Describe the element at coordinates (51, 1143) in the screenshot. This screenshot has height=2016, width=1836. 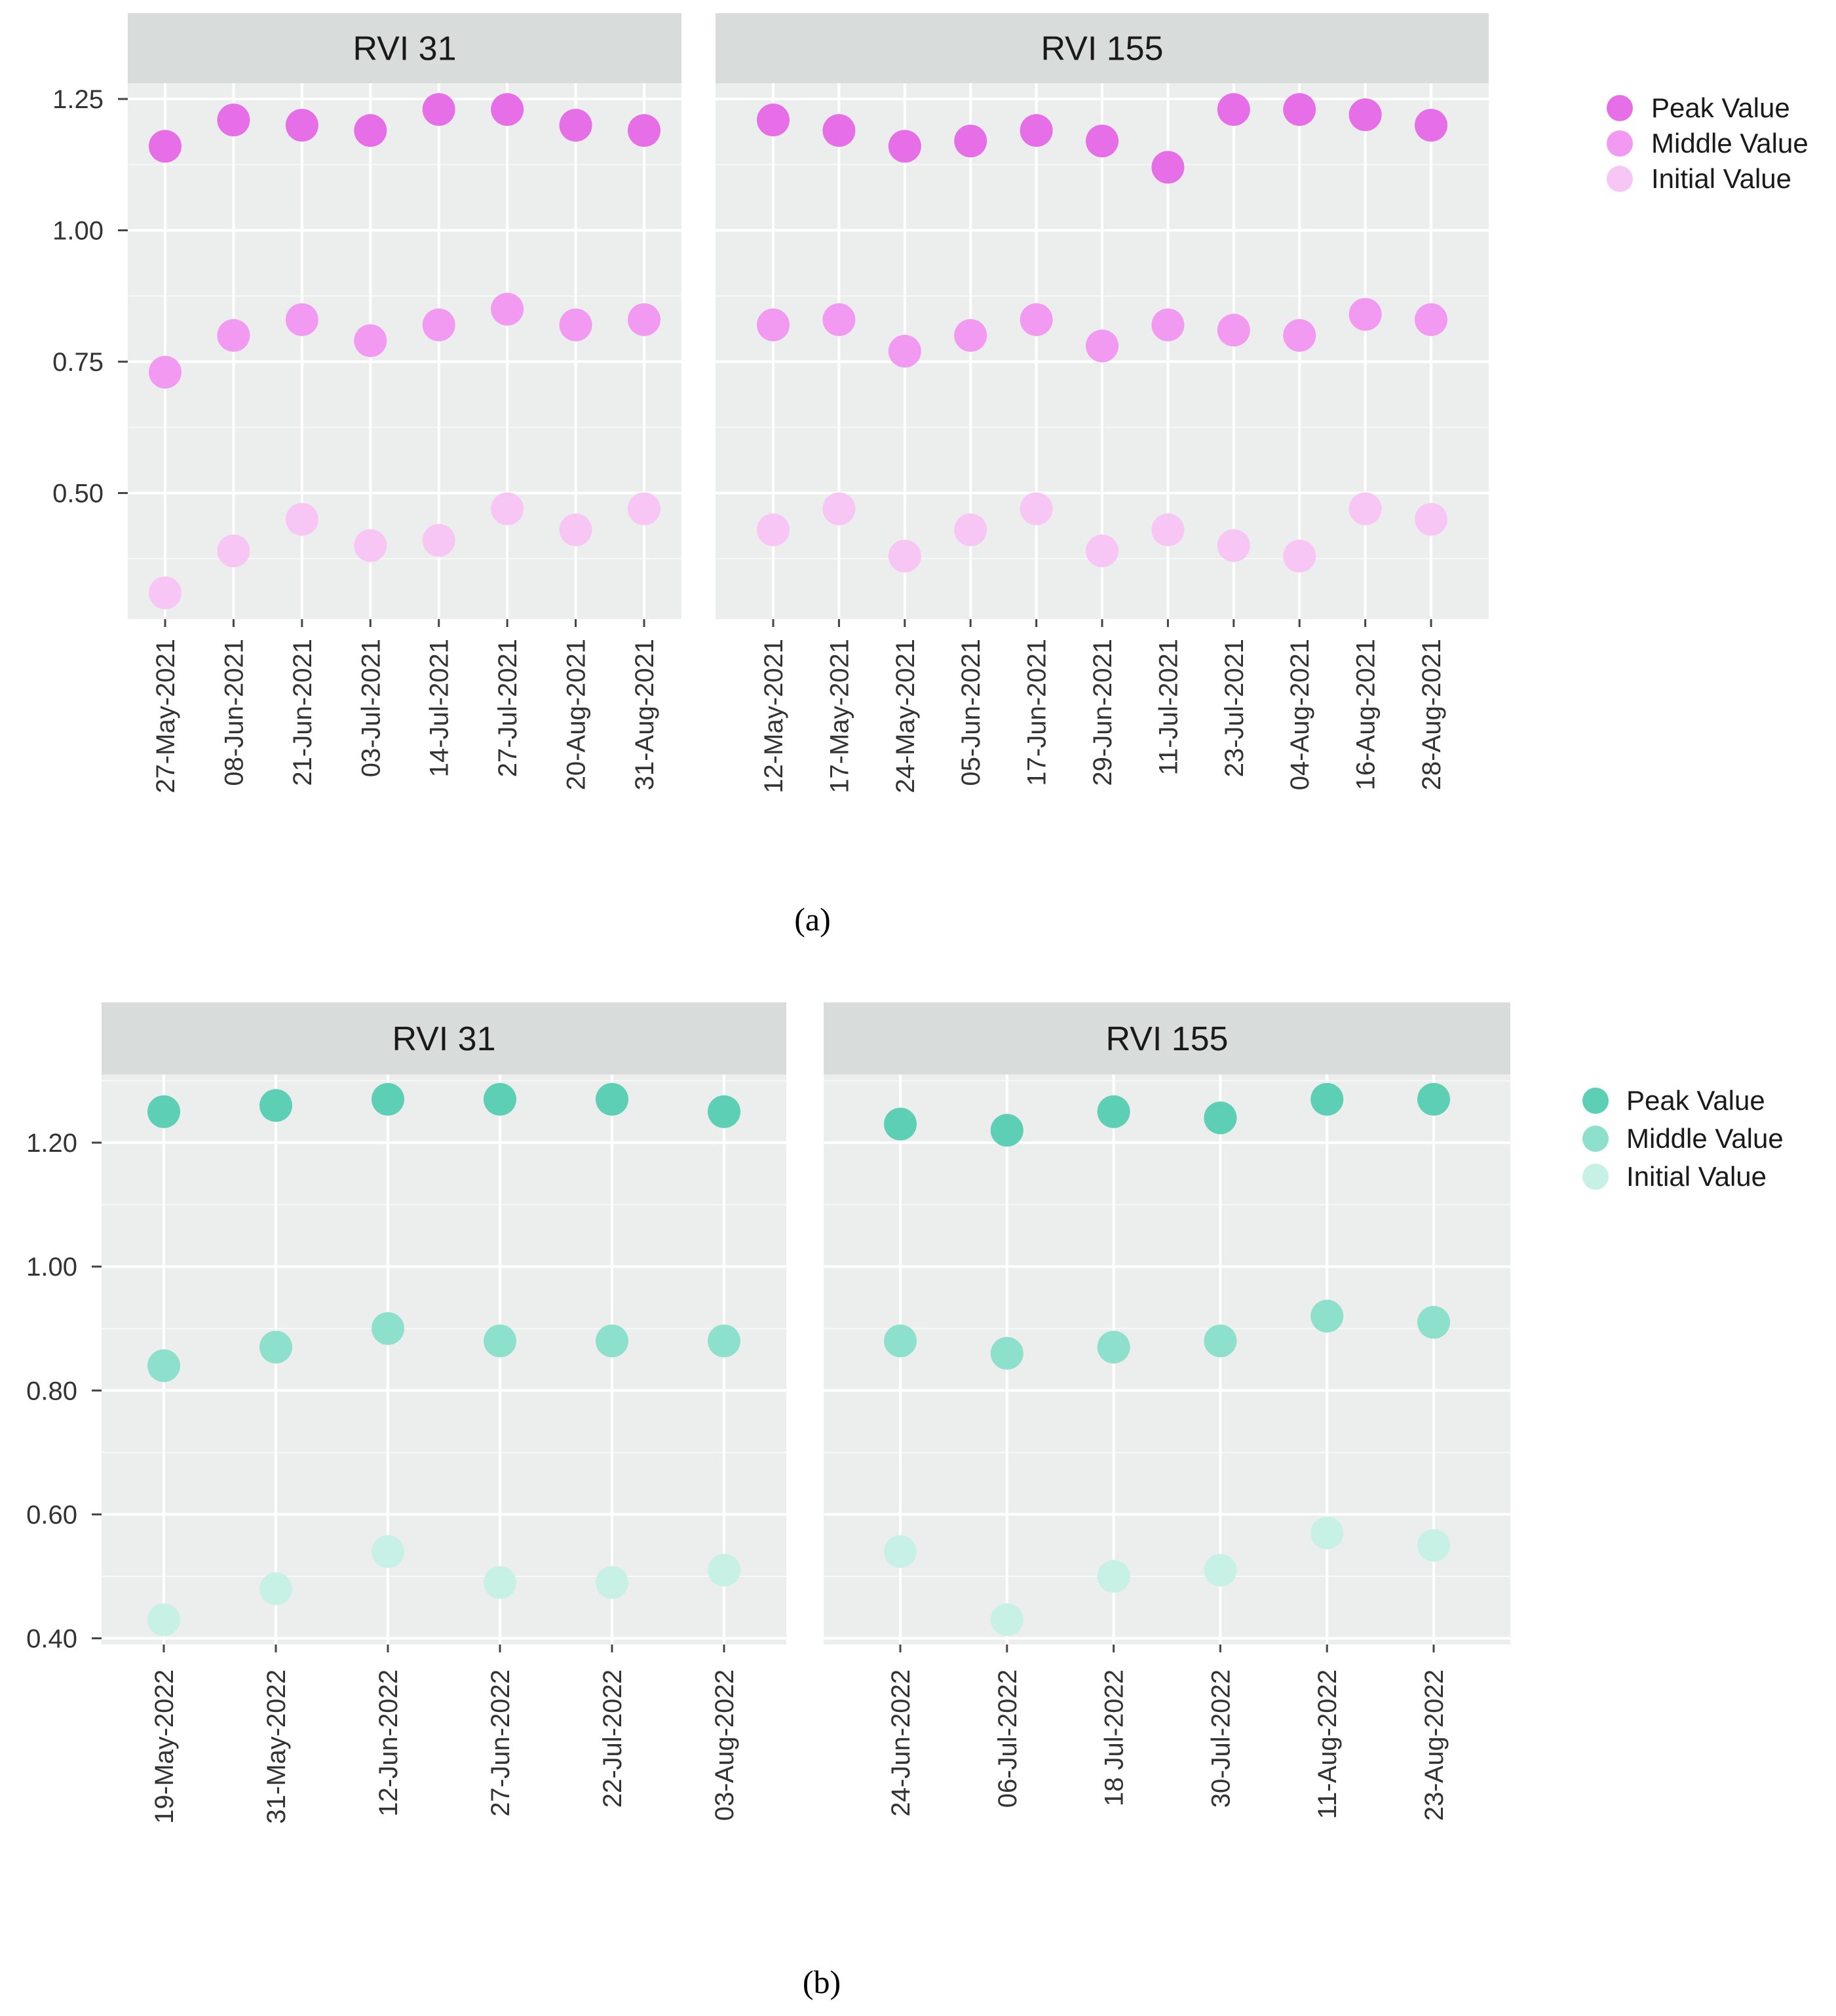
I see `y-tick-label: 1.20` at that location.